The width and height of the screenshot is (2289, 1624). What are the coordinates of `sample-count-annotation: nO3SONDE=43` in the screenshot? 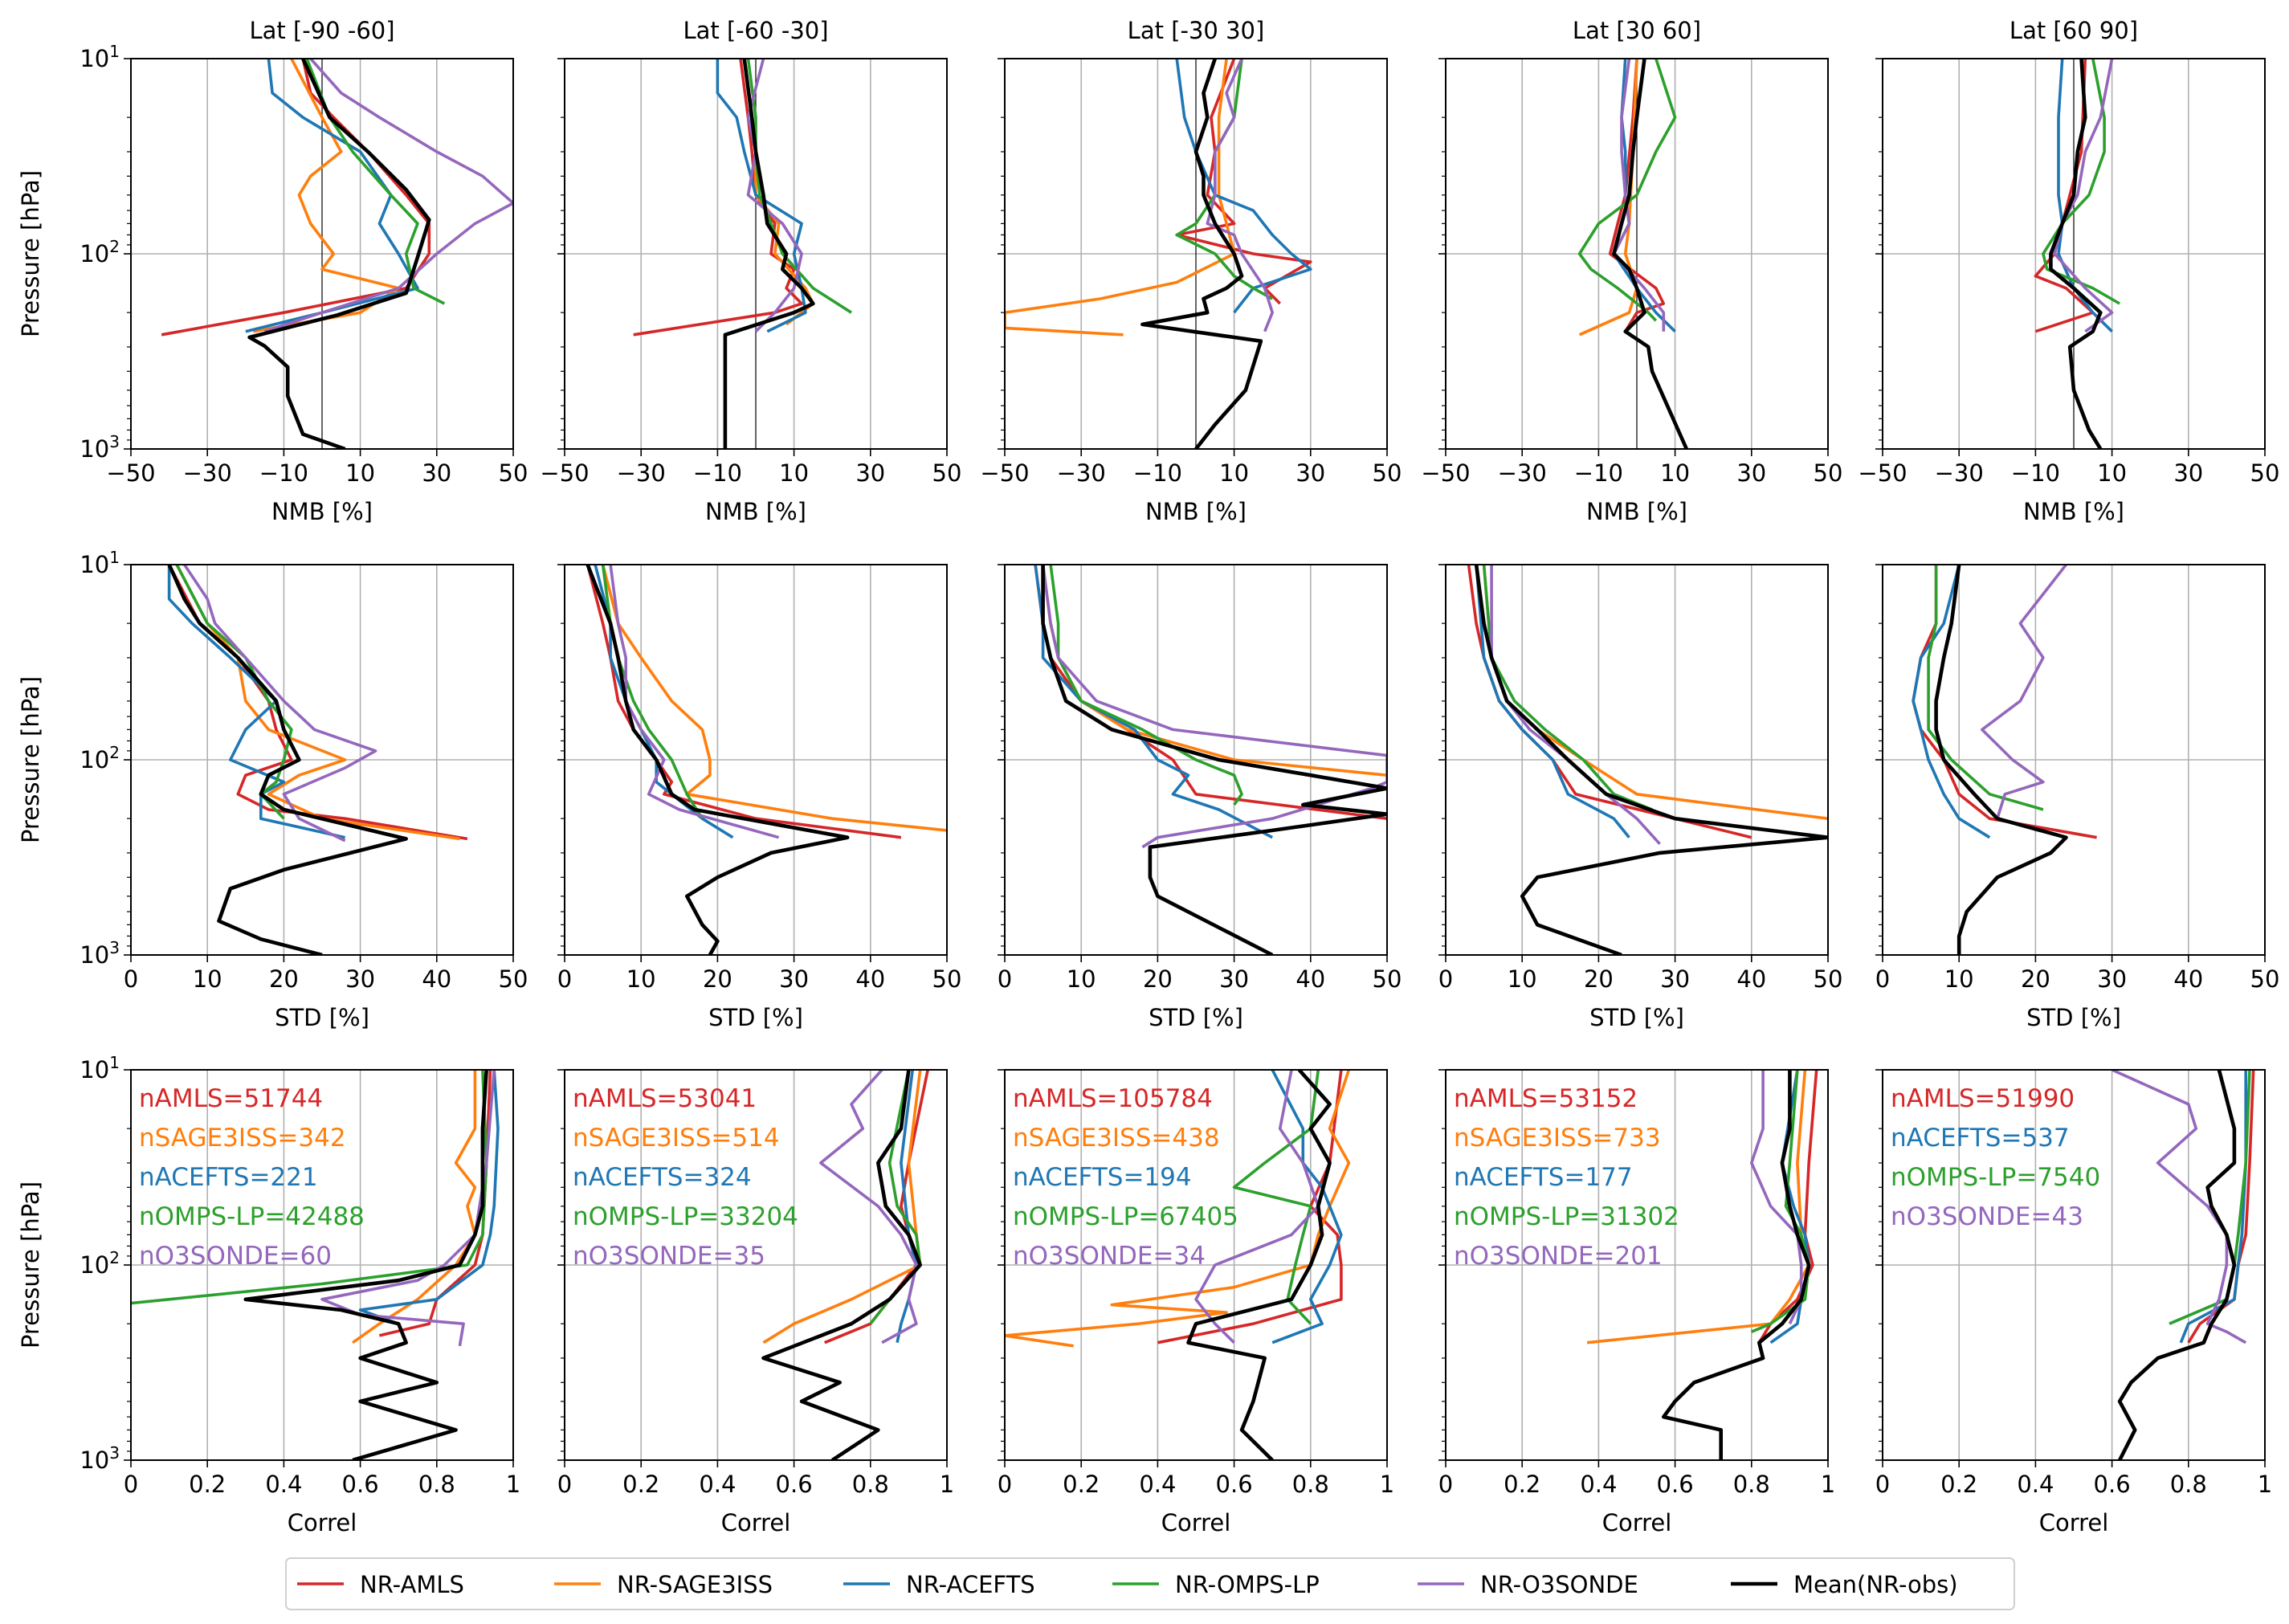 It's located at (1987, 1216).